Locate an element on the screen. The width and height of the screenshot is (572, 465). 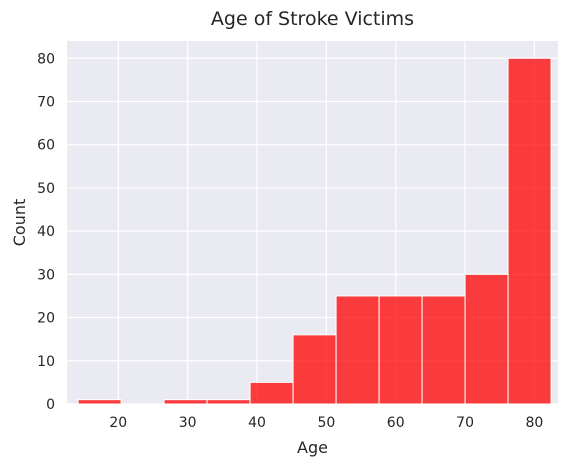
y-axis-ticks: 0 10 20 30 40 50 60 70 80 is located at coordinates (46, 232).